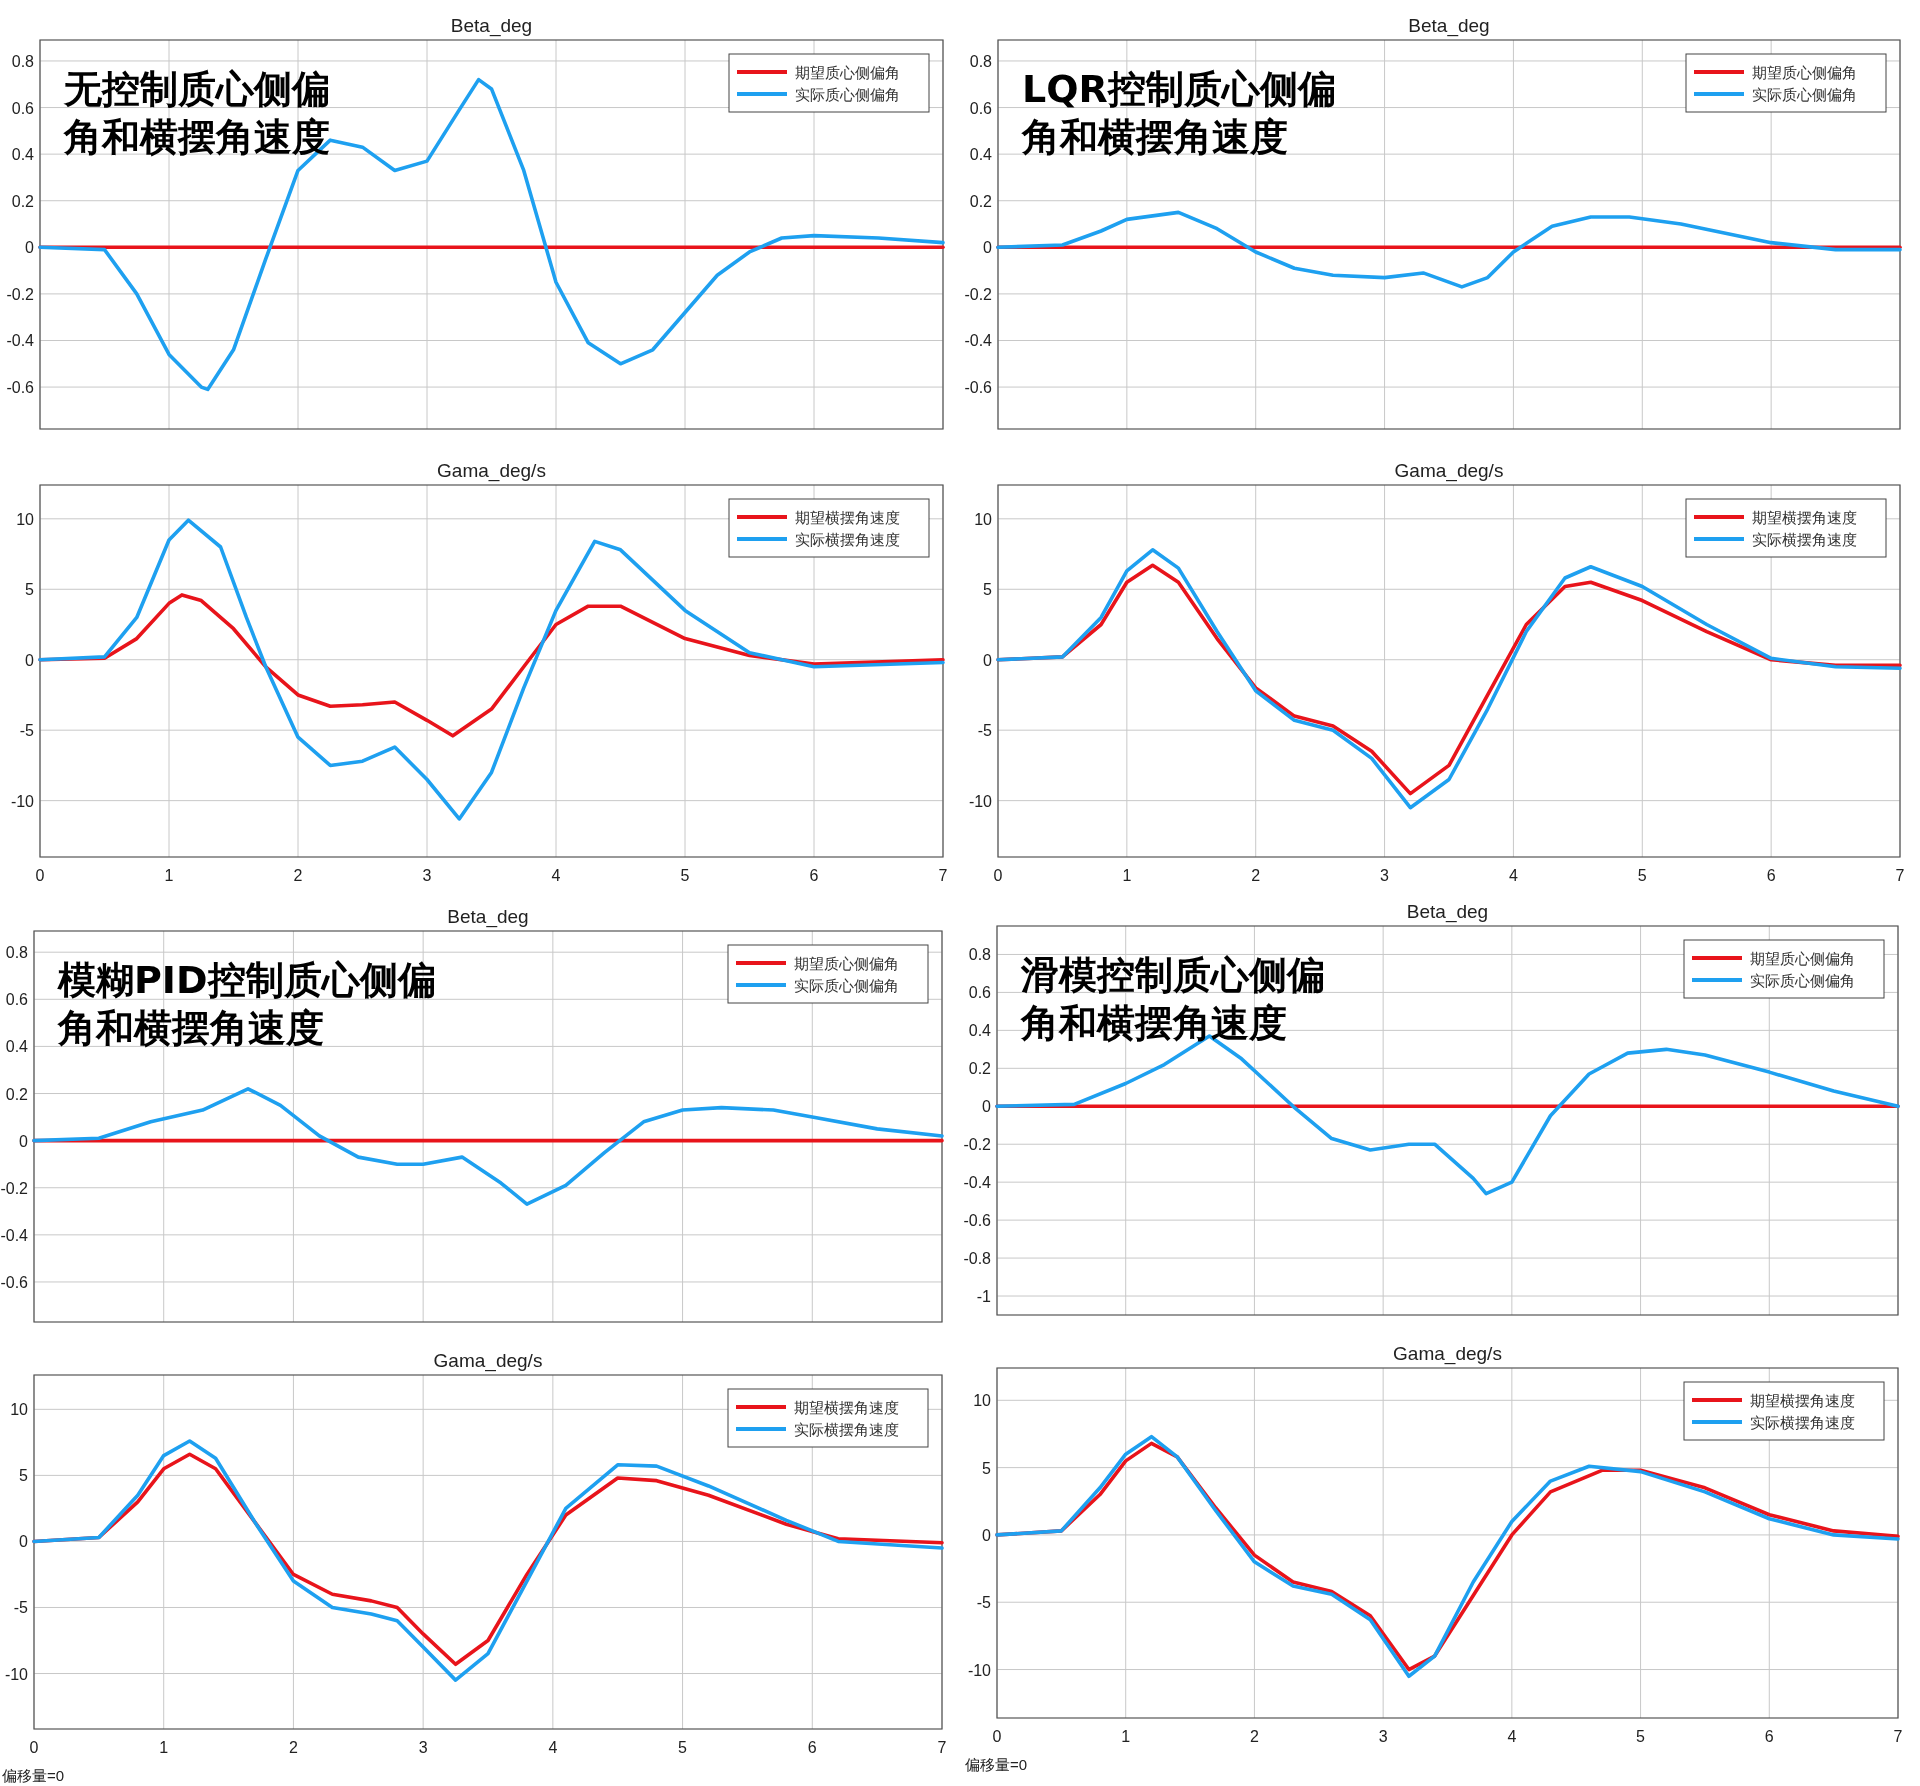  What do you see at coordinates (977, 1259) in the screenshot?
I see `y-tick-label: -0.8` at bounding box center [977, 1259].